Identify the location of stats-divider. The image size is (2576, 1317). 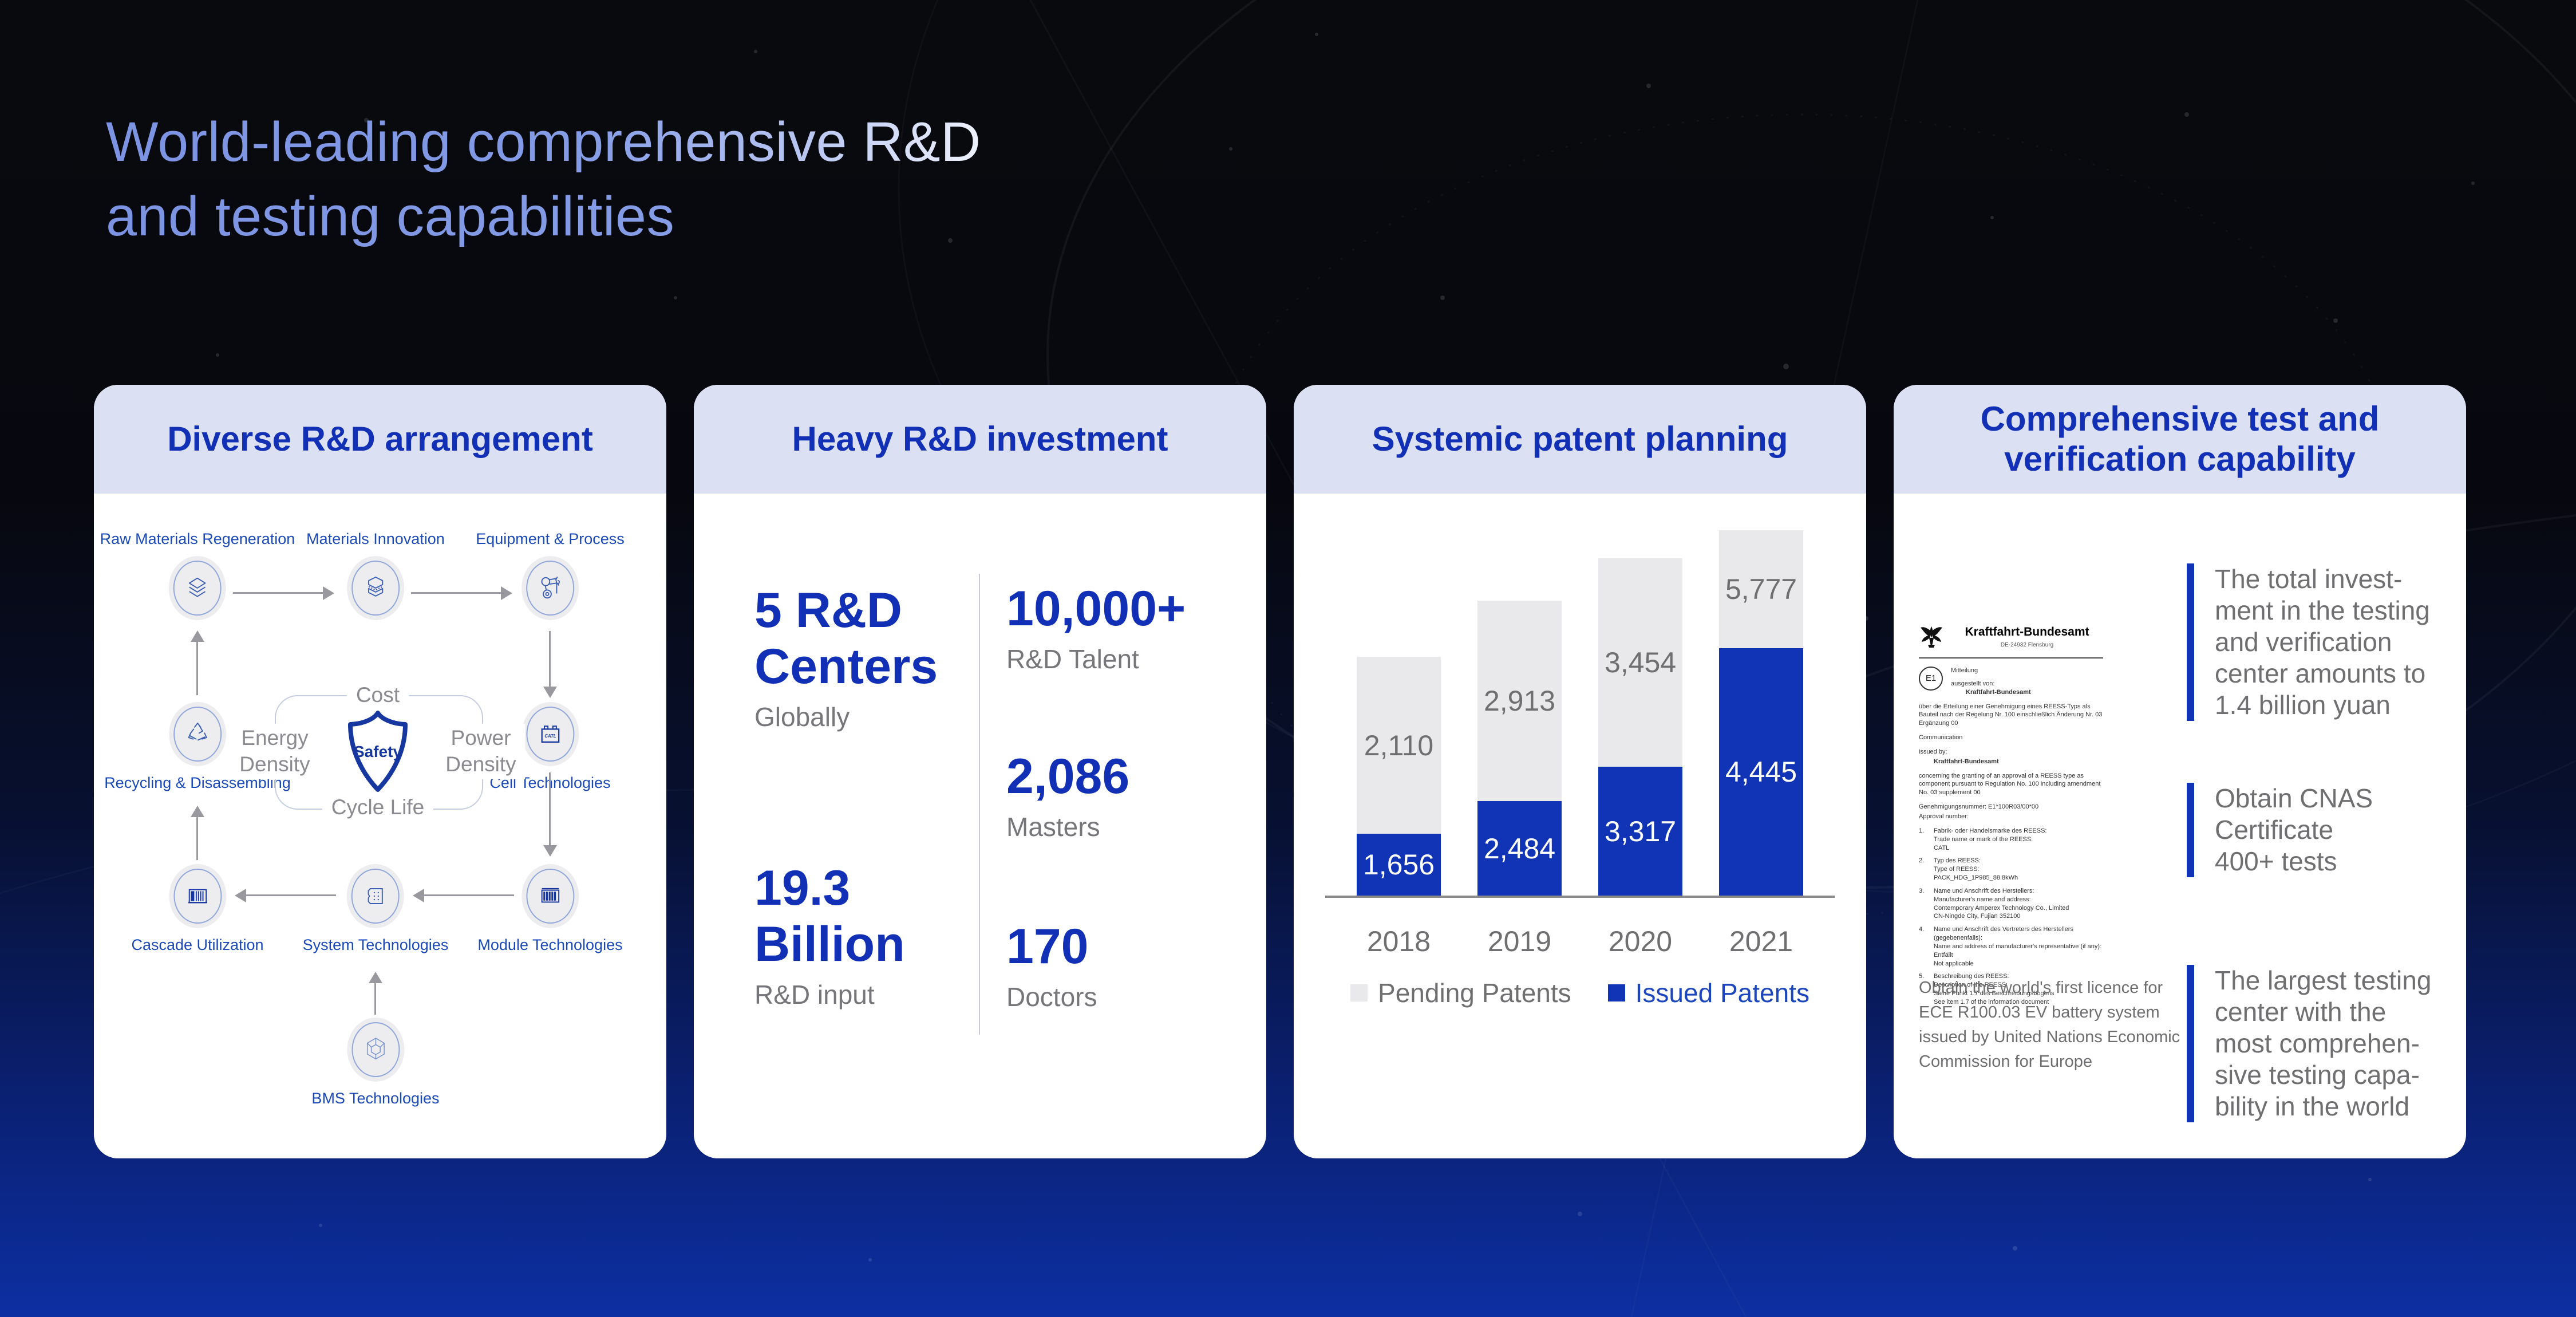
(979, 804).